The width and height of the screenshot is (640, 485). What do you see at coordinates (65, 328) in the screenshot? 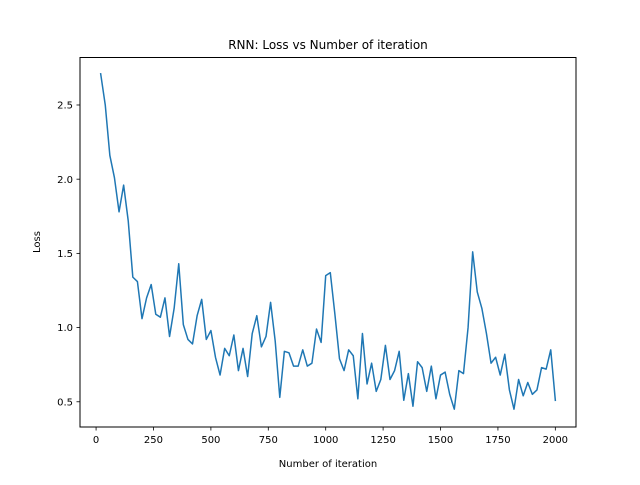
I see `y-tick-label: 1.0` at bounding box center [65, 328].